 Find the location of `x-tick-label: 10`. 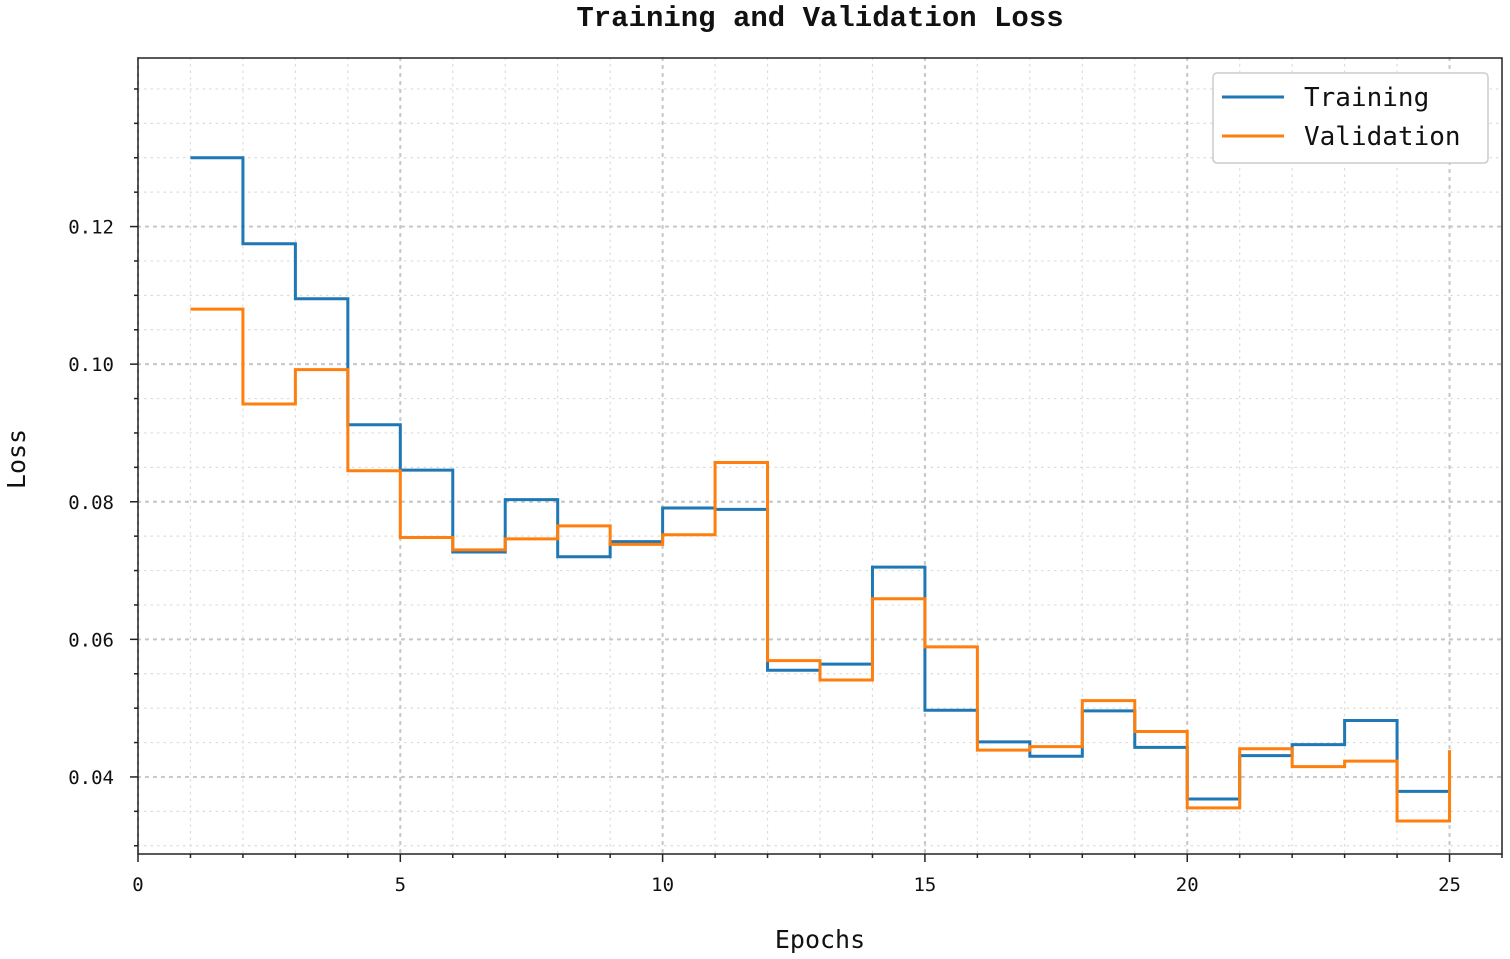

x-tick-label: 10 is located at coordinates (662, 885).